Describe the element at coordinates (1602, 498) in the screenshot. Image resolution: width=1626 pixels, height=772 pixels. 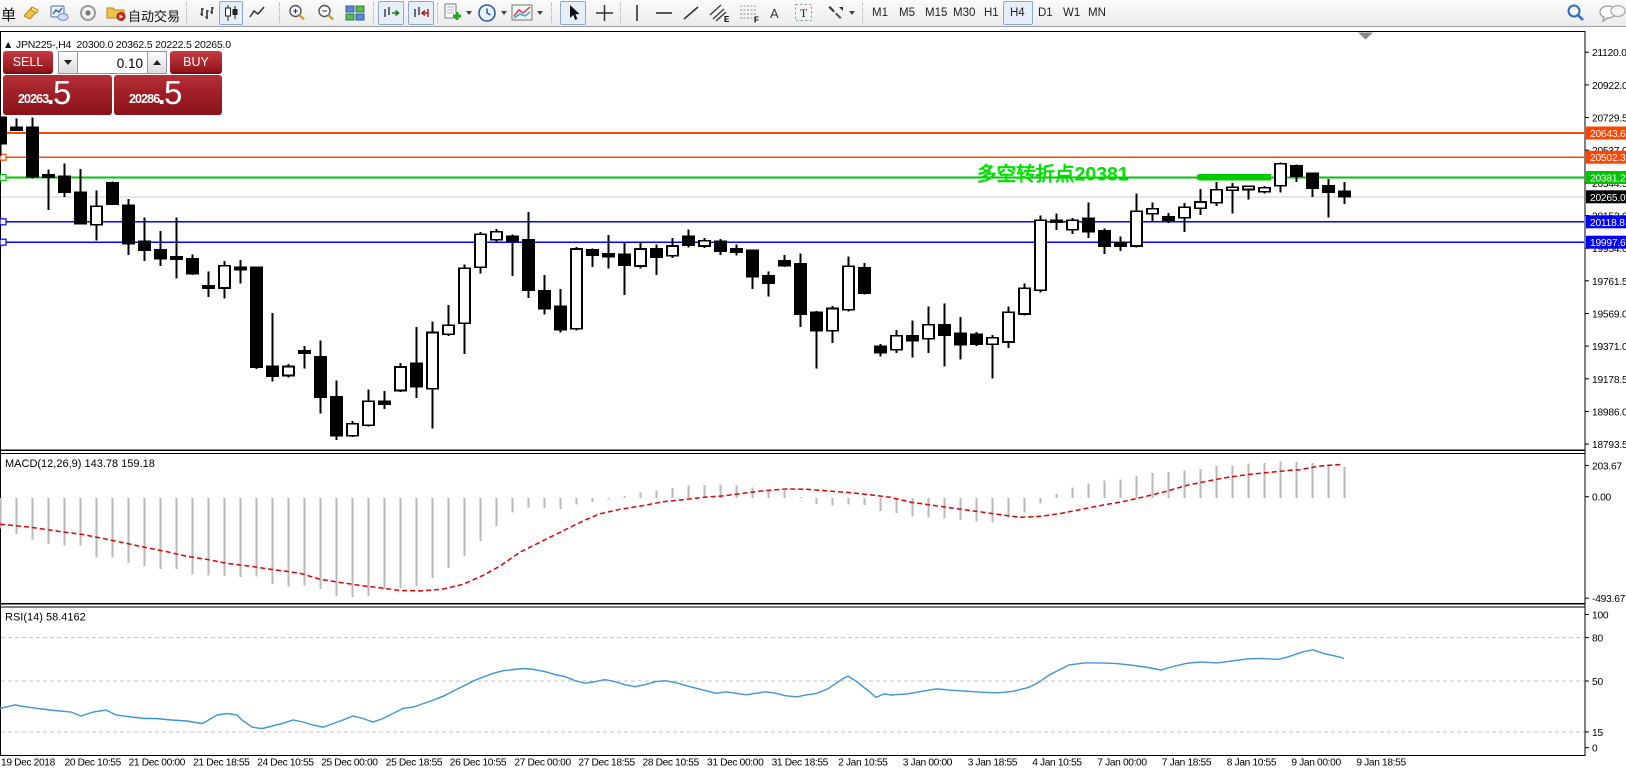
I see `svg-text: 0.00` at that location.